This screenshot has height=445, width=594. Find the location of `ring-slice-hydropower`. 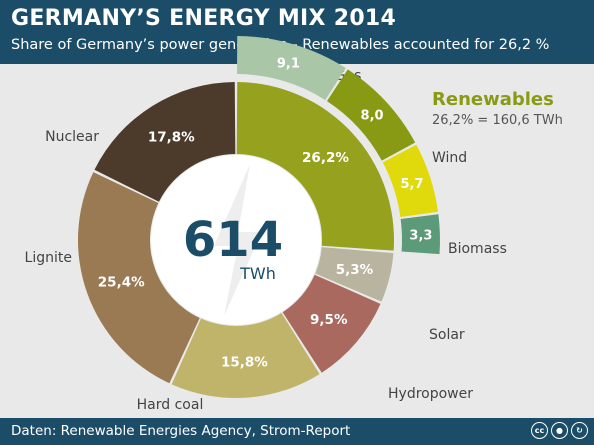

ring-slice-hydropower is located at coordinates (420, 234).